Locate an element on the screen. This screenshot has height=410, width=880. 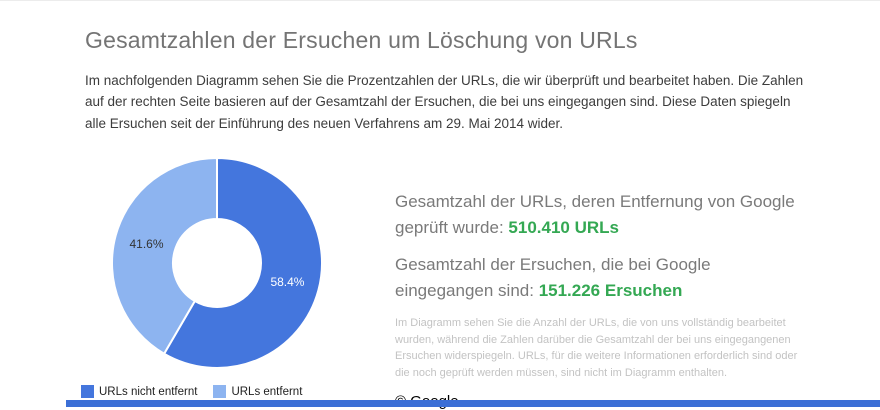
chart-legend: URLs nicht entfernt URLs entfernt is located at coordinates (233, 391).